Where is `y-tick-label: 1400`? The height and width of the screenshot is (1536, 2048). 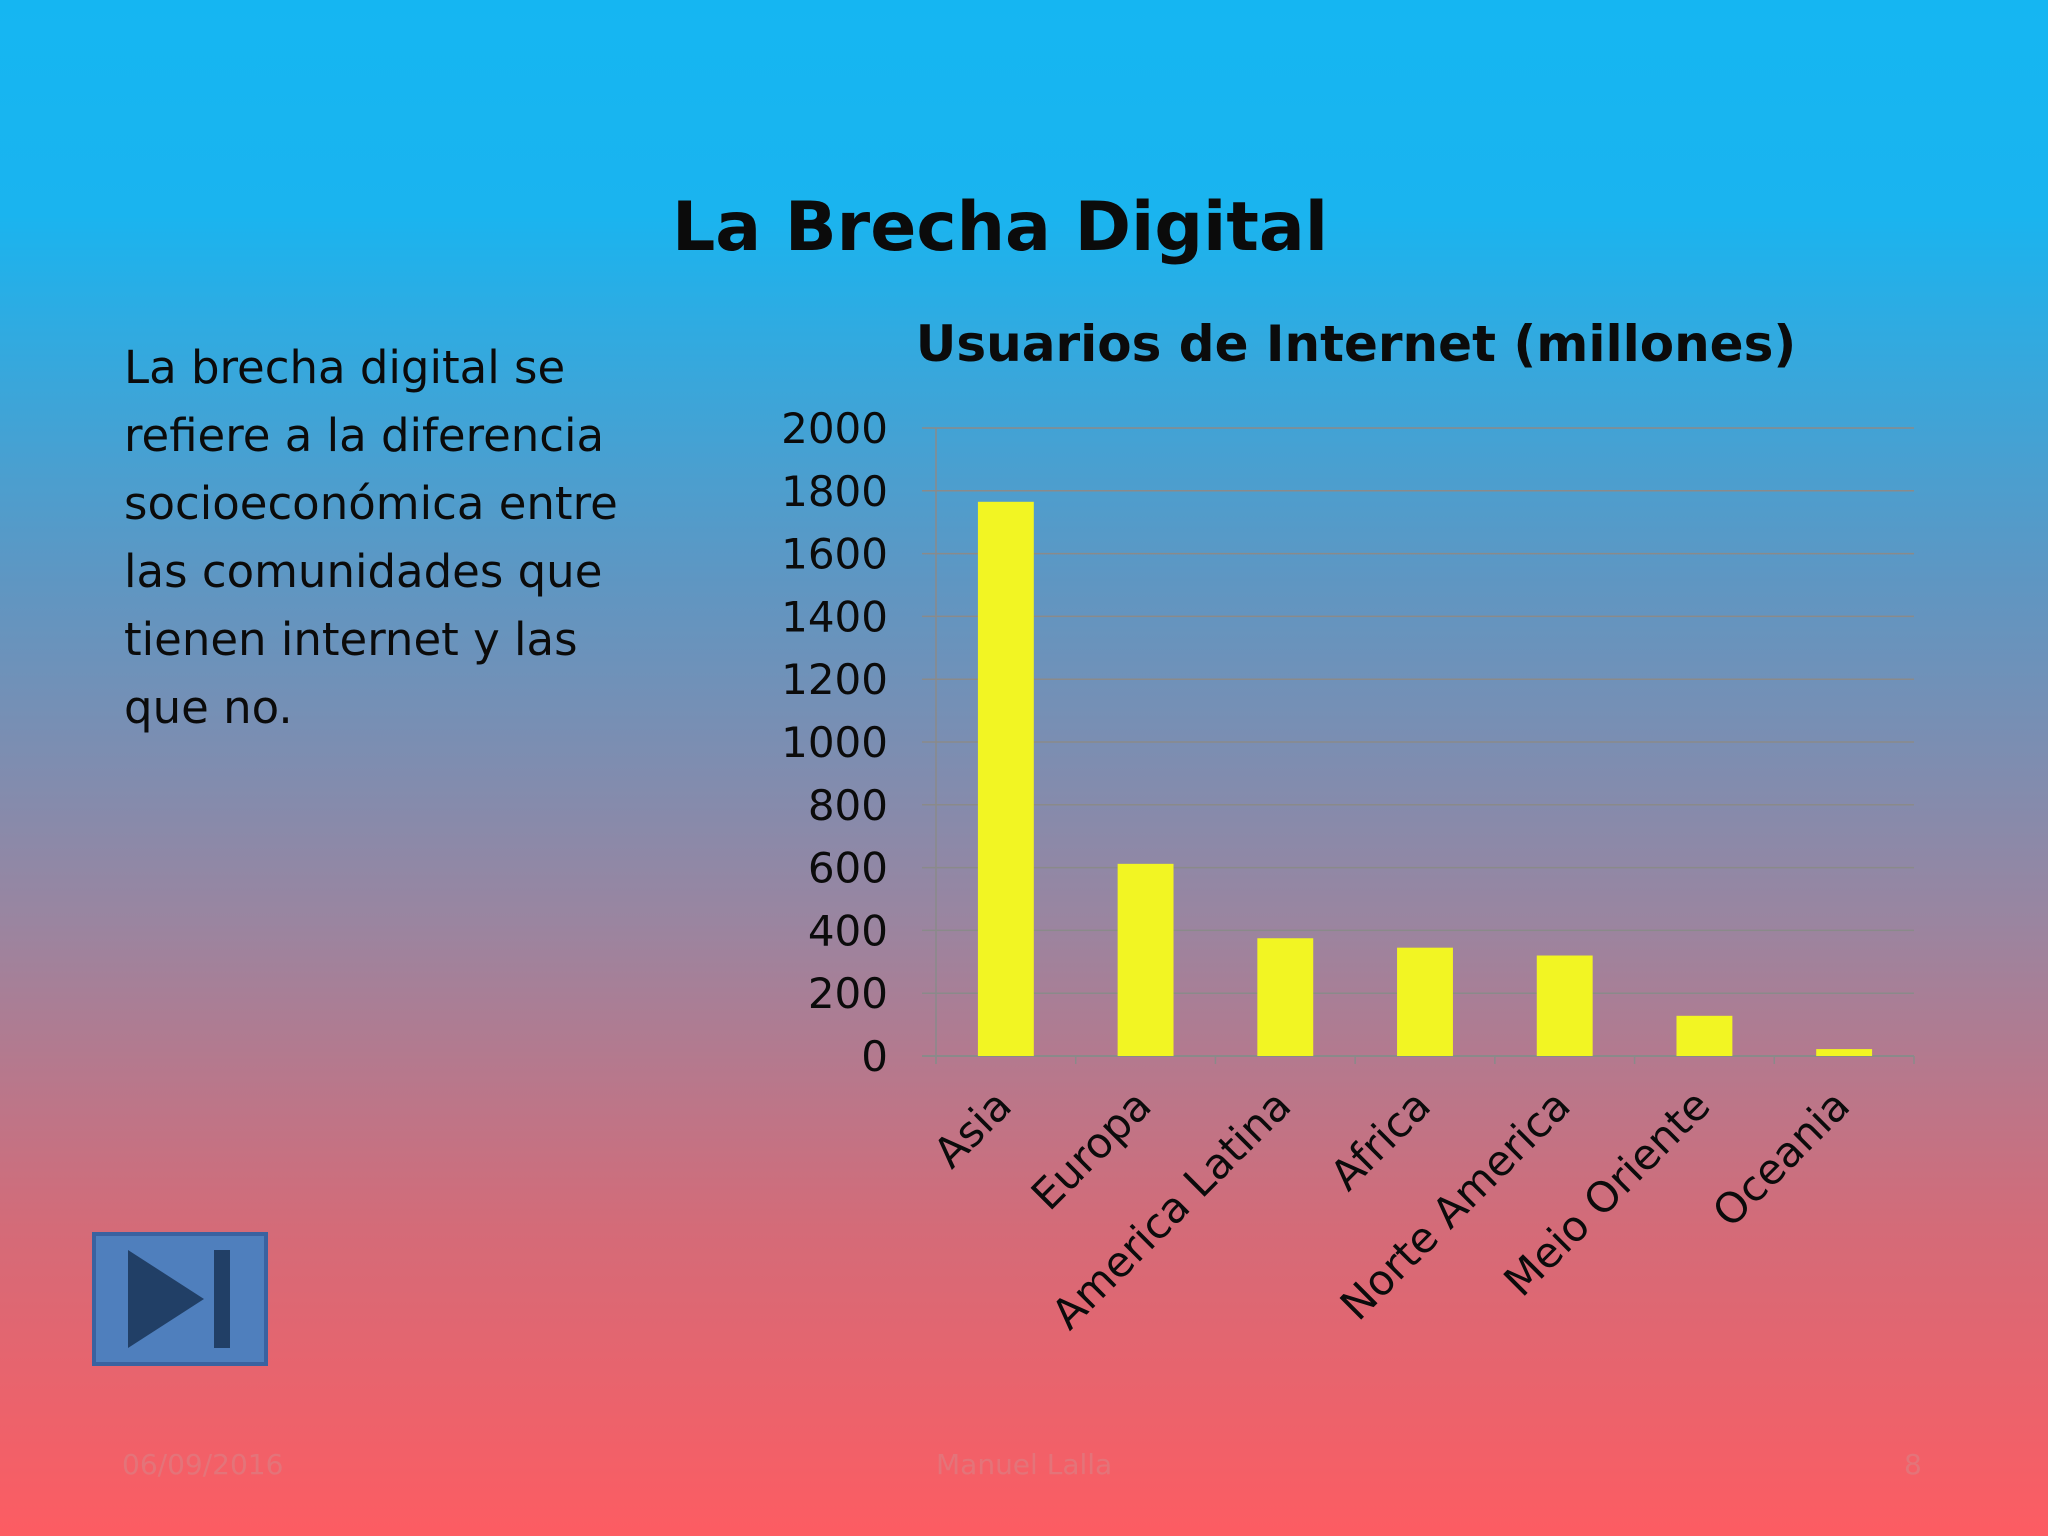 y-tick-label: 1400 is located at coordinates (834, 616).